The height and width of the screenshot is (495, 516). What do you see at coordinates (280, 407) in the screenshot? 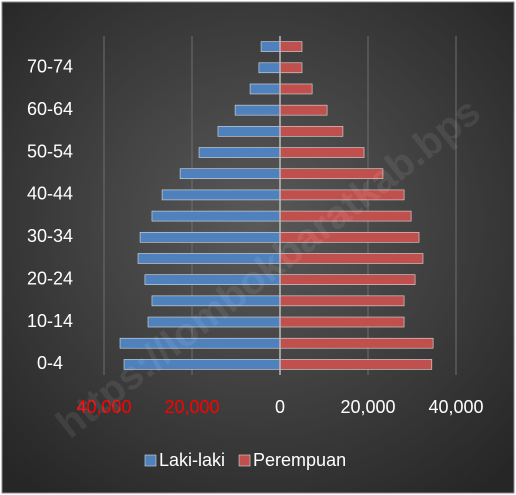
I see `x-tick-label: 0` at bounding box center [280, 407].